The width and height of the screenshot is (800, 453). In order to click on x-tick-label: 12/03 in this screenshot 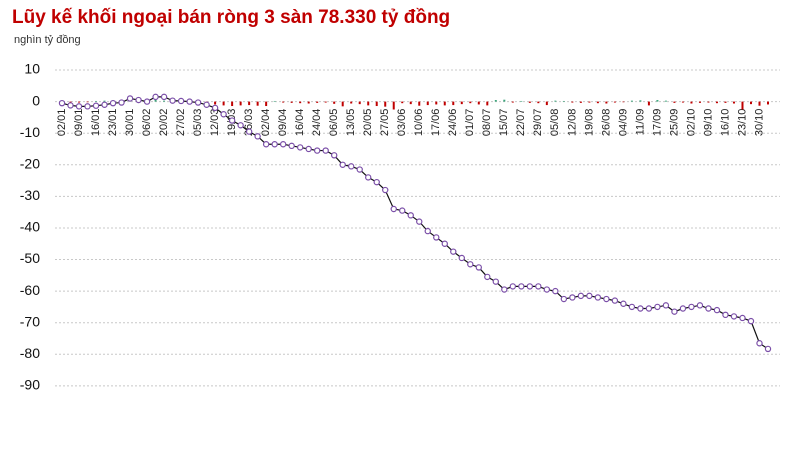, I will do `click(215, 123)`.